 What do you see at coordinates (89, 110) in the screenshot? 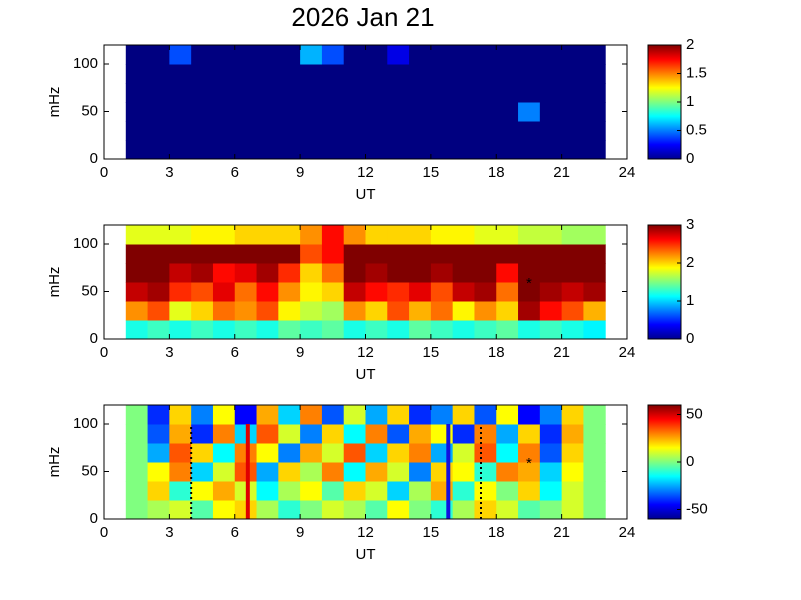
I see `y-tick-label: 50` at bounding box center [89, 110].